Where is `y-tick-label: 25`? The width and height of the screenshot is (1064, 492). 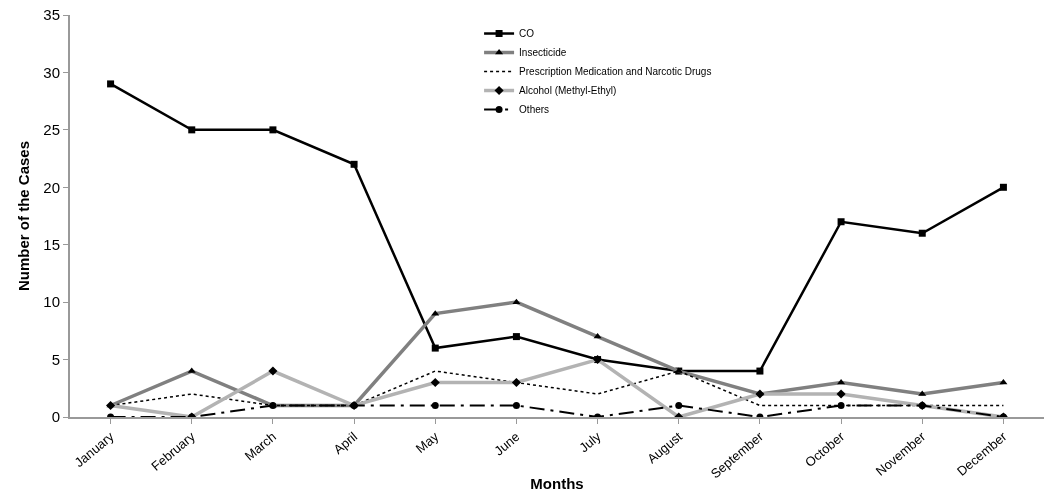
y-tick-label: 25 is located at coordinates (51, 130).